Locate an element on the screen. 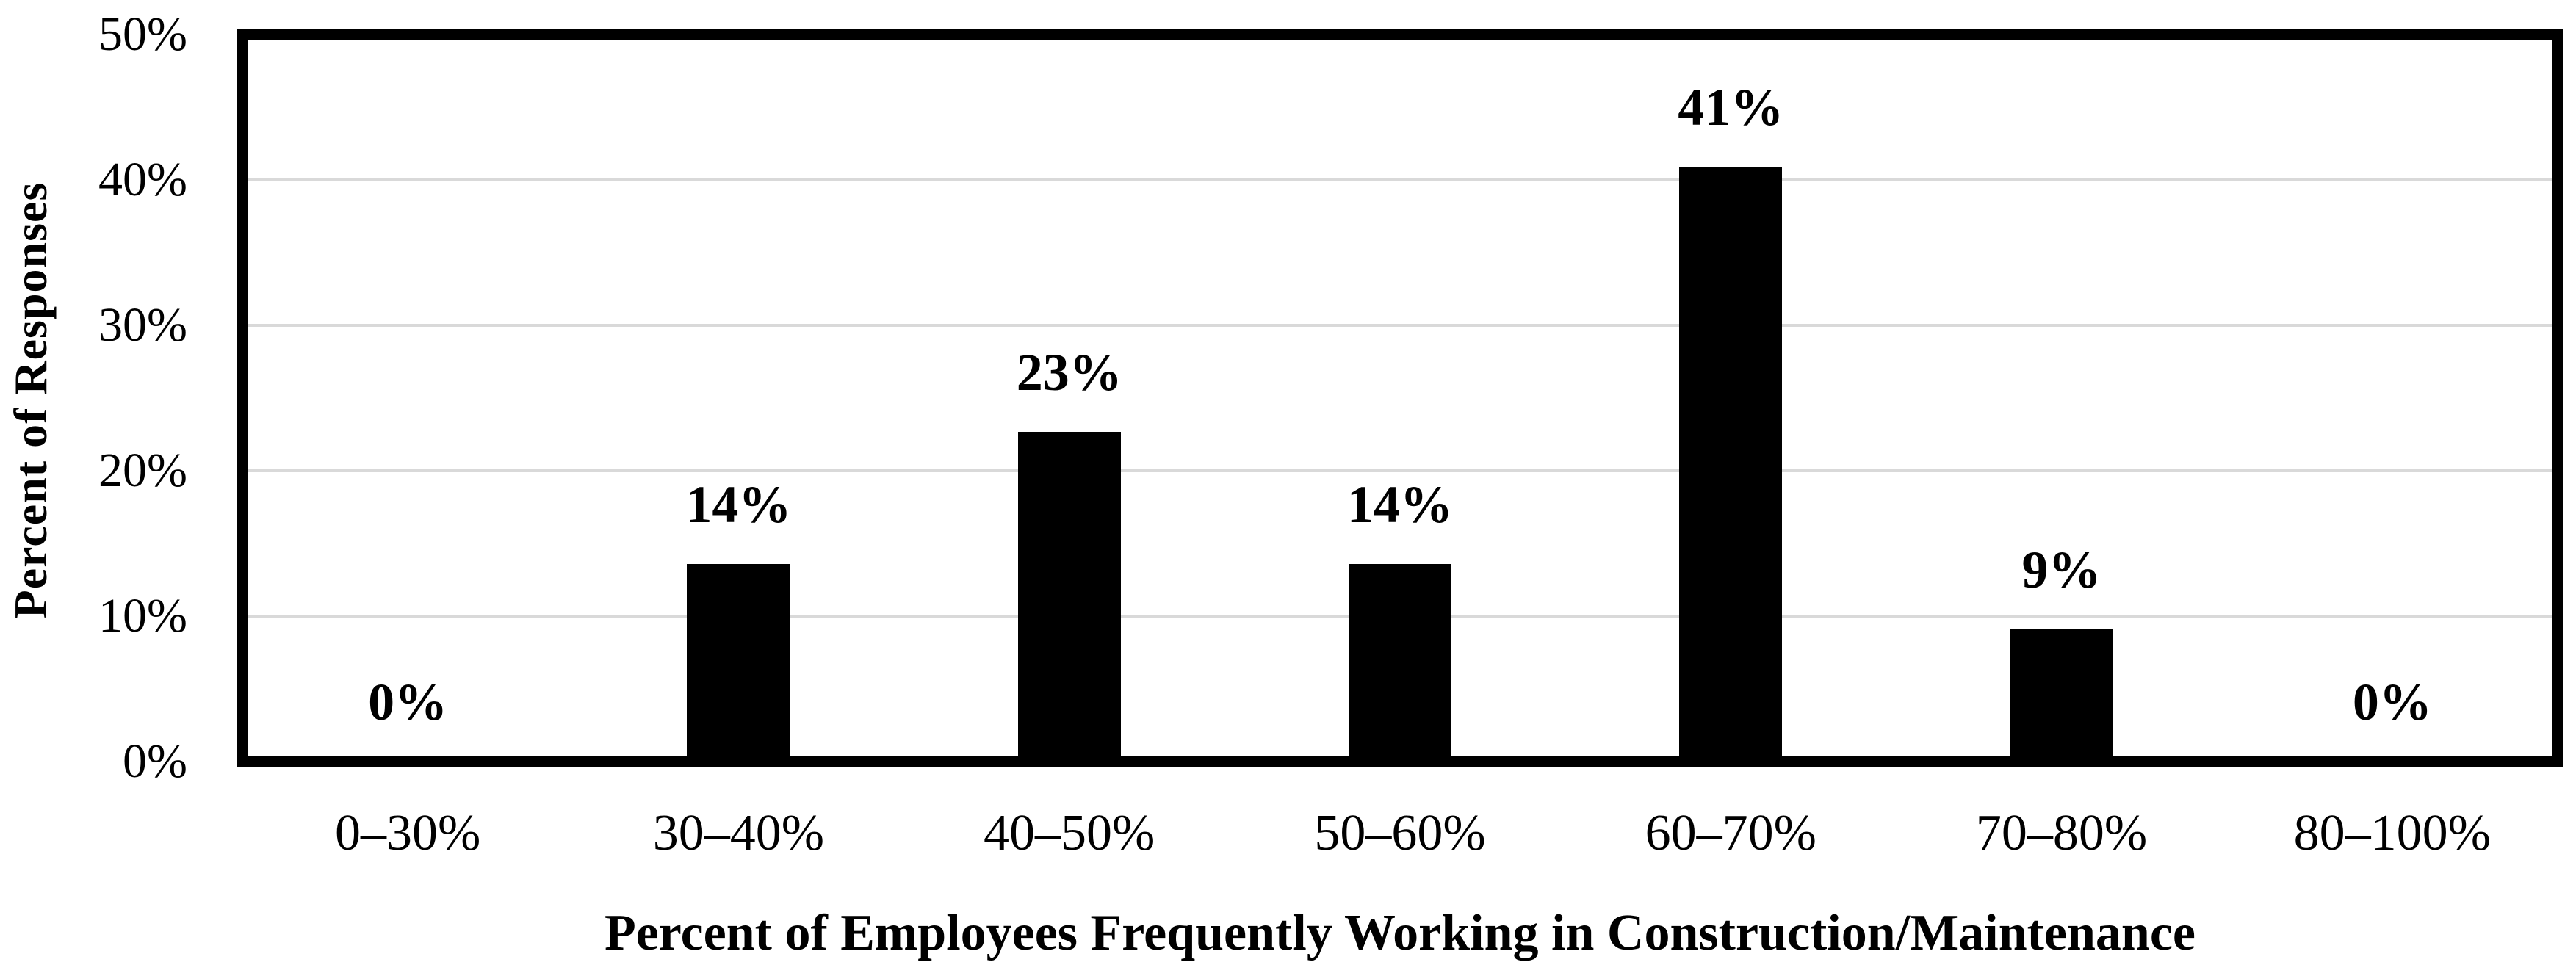 The height and width of the screenshot is (976, 2576). bar-60-70: 41% is located at coordinates (1730, 421).